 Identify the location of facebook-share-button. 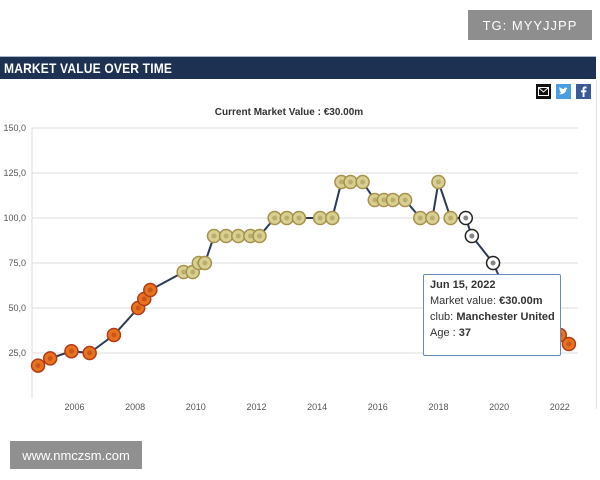
(583, 91).